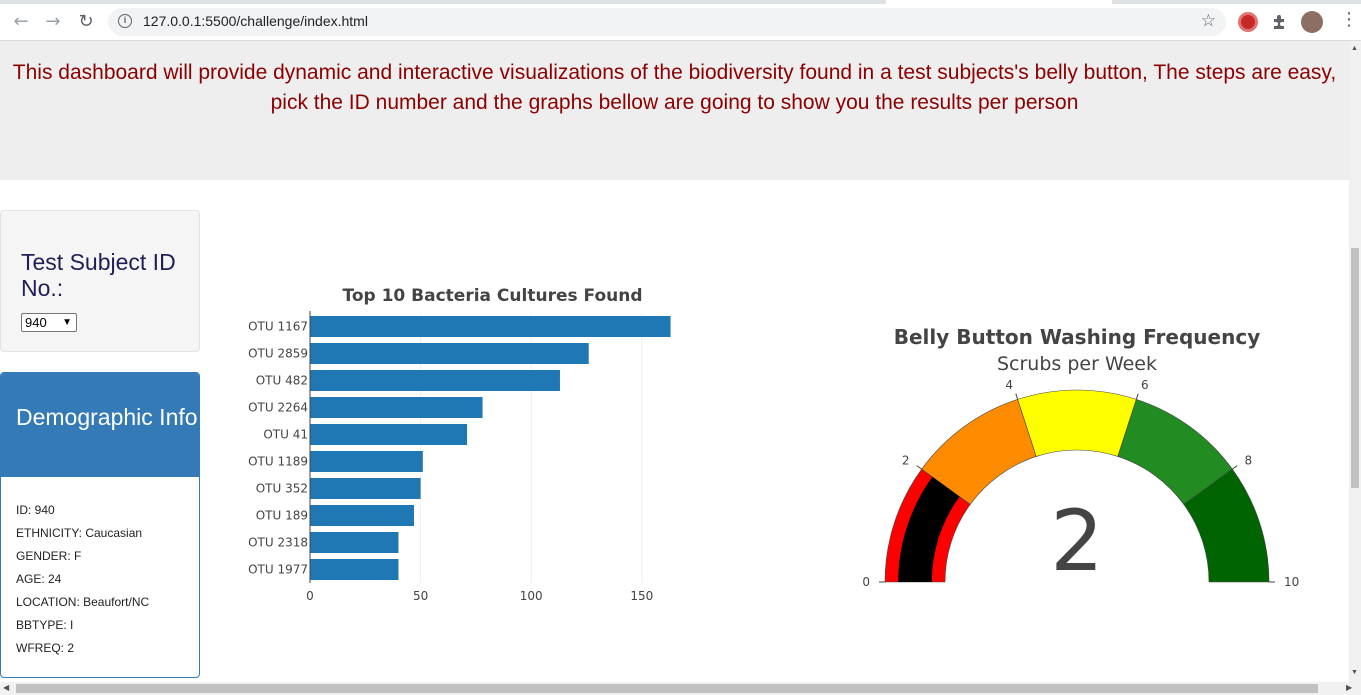 The height and width of the screenshot is (695, 1361). I want to click on address-url: 127.0.0.1:5500/challenge/index.html, so click(255, 21).